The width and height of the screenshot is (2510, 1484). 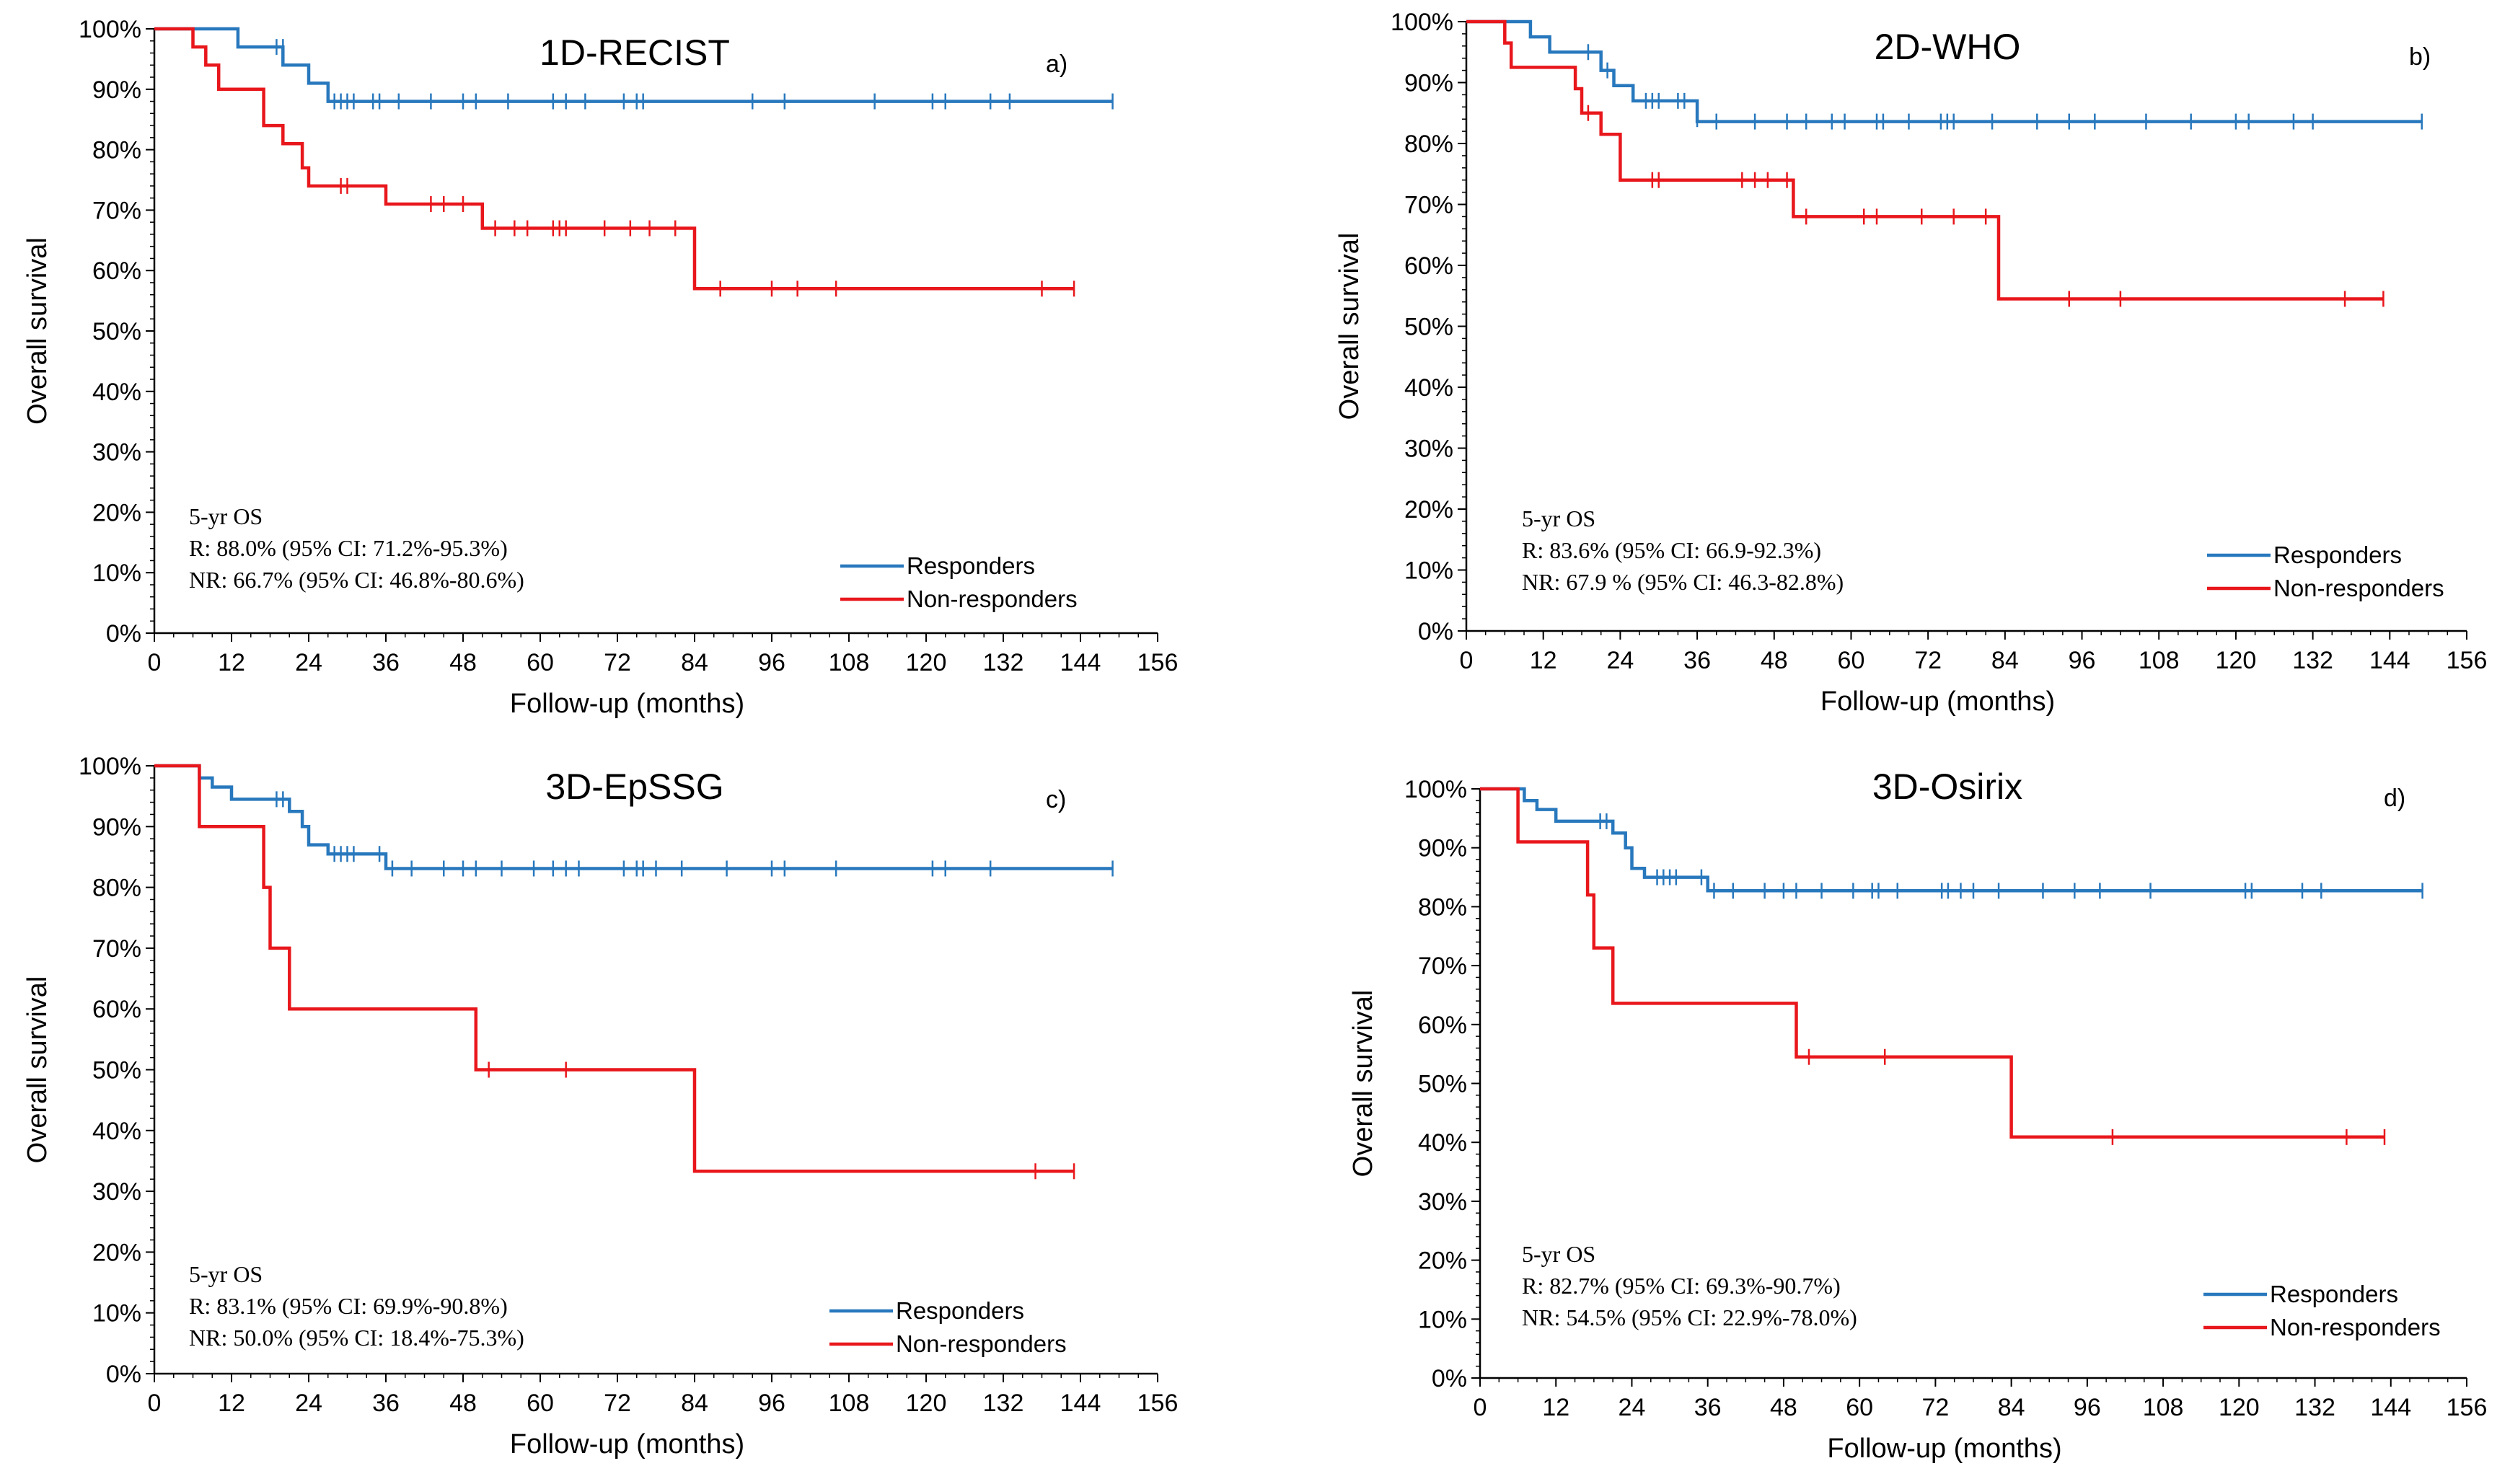 I want to click on os-responders: R: 82.7% (95% CI: 69.3%-90.7%), so click(x=1681, y=1286).